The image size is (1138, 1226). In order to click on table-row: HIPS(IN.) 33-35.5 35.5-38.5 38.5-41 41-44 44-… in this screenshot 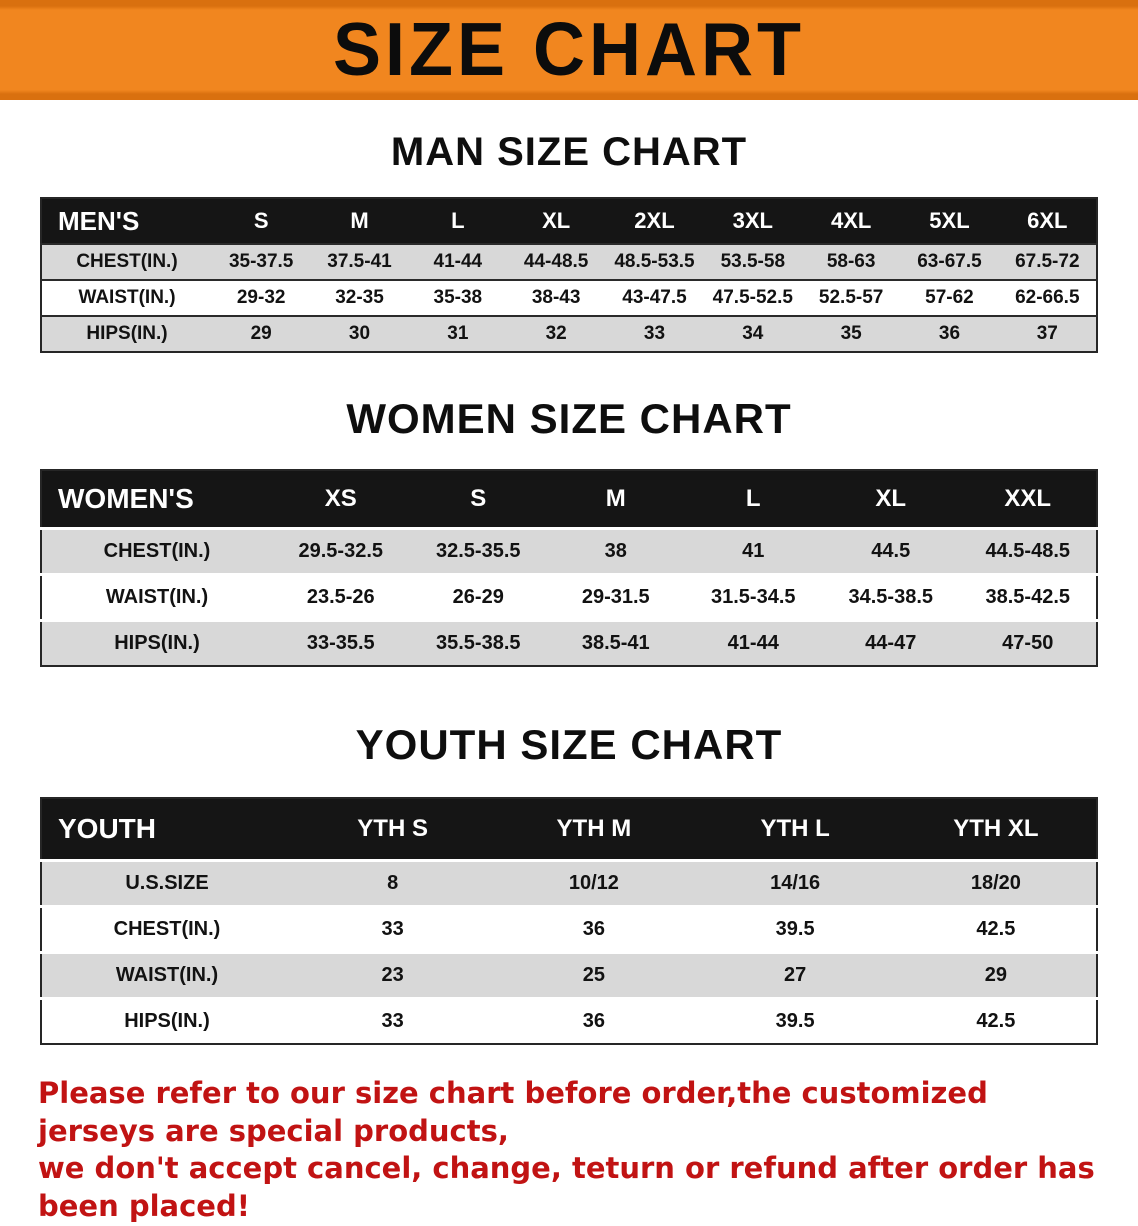, I will do `click(569, 643)`.